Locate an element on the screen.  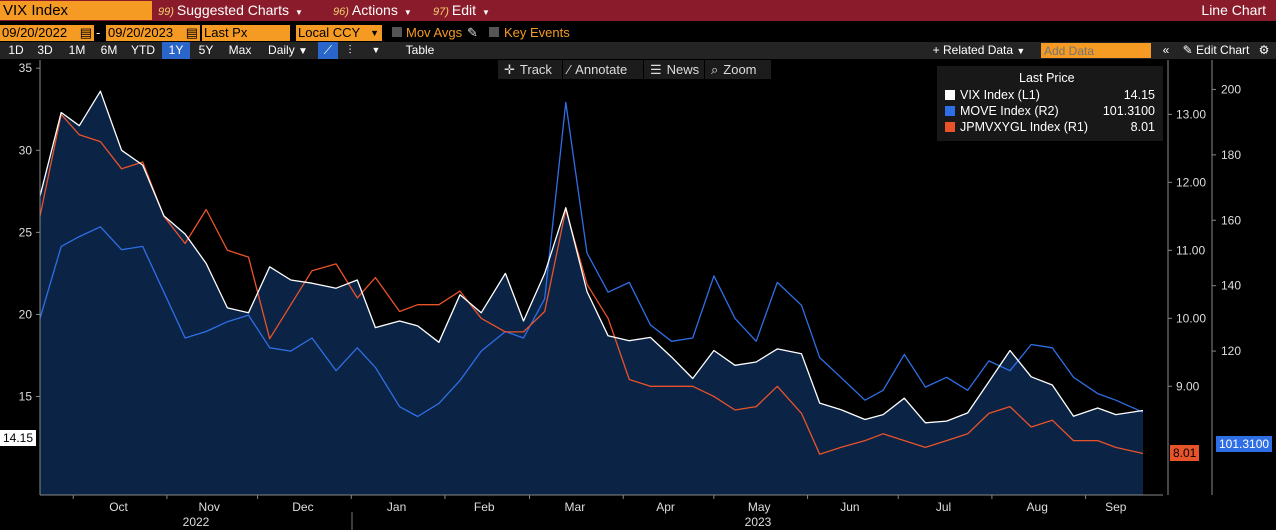
y-tick-label-left: 20 is located at coordinates (26, 314).